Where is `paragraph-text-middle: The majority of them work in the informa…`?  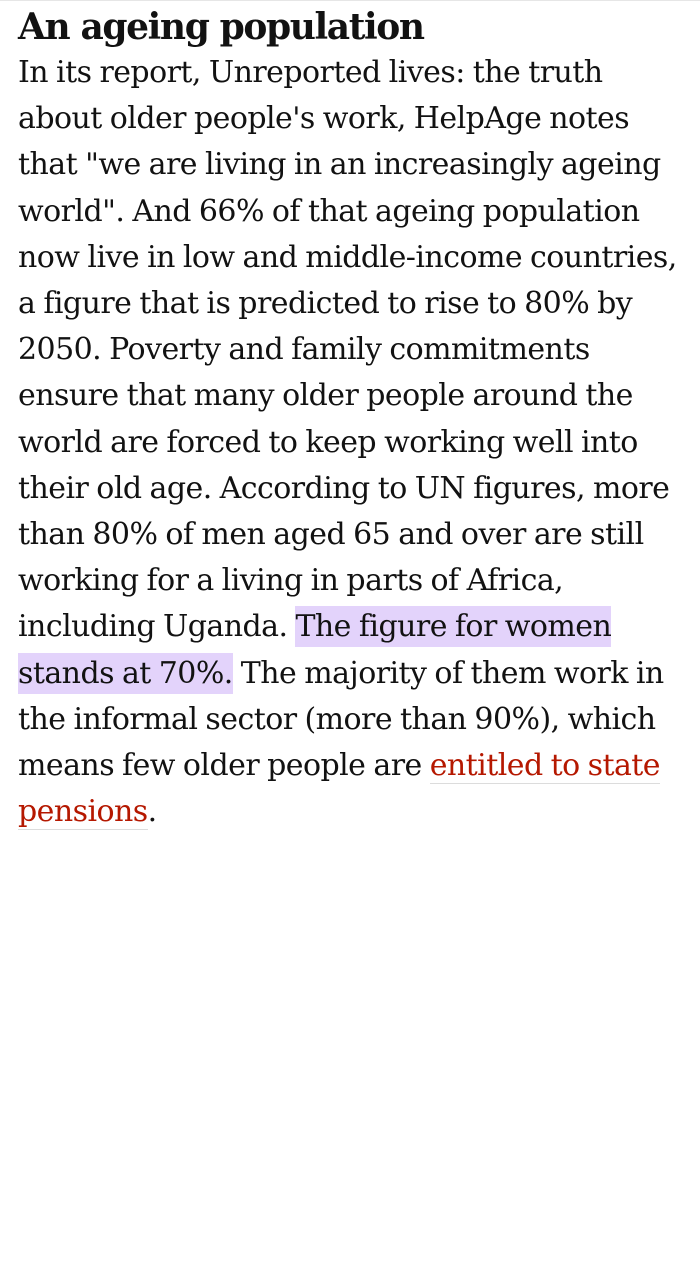 paragraph-text-middle: The majority of them work in the informa… is located at coordinates (341, 719).